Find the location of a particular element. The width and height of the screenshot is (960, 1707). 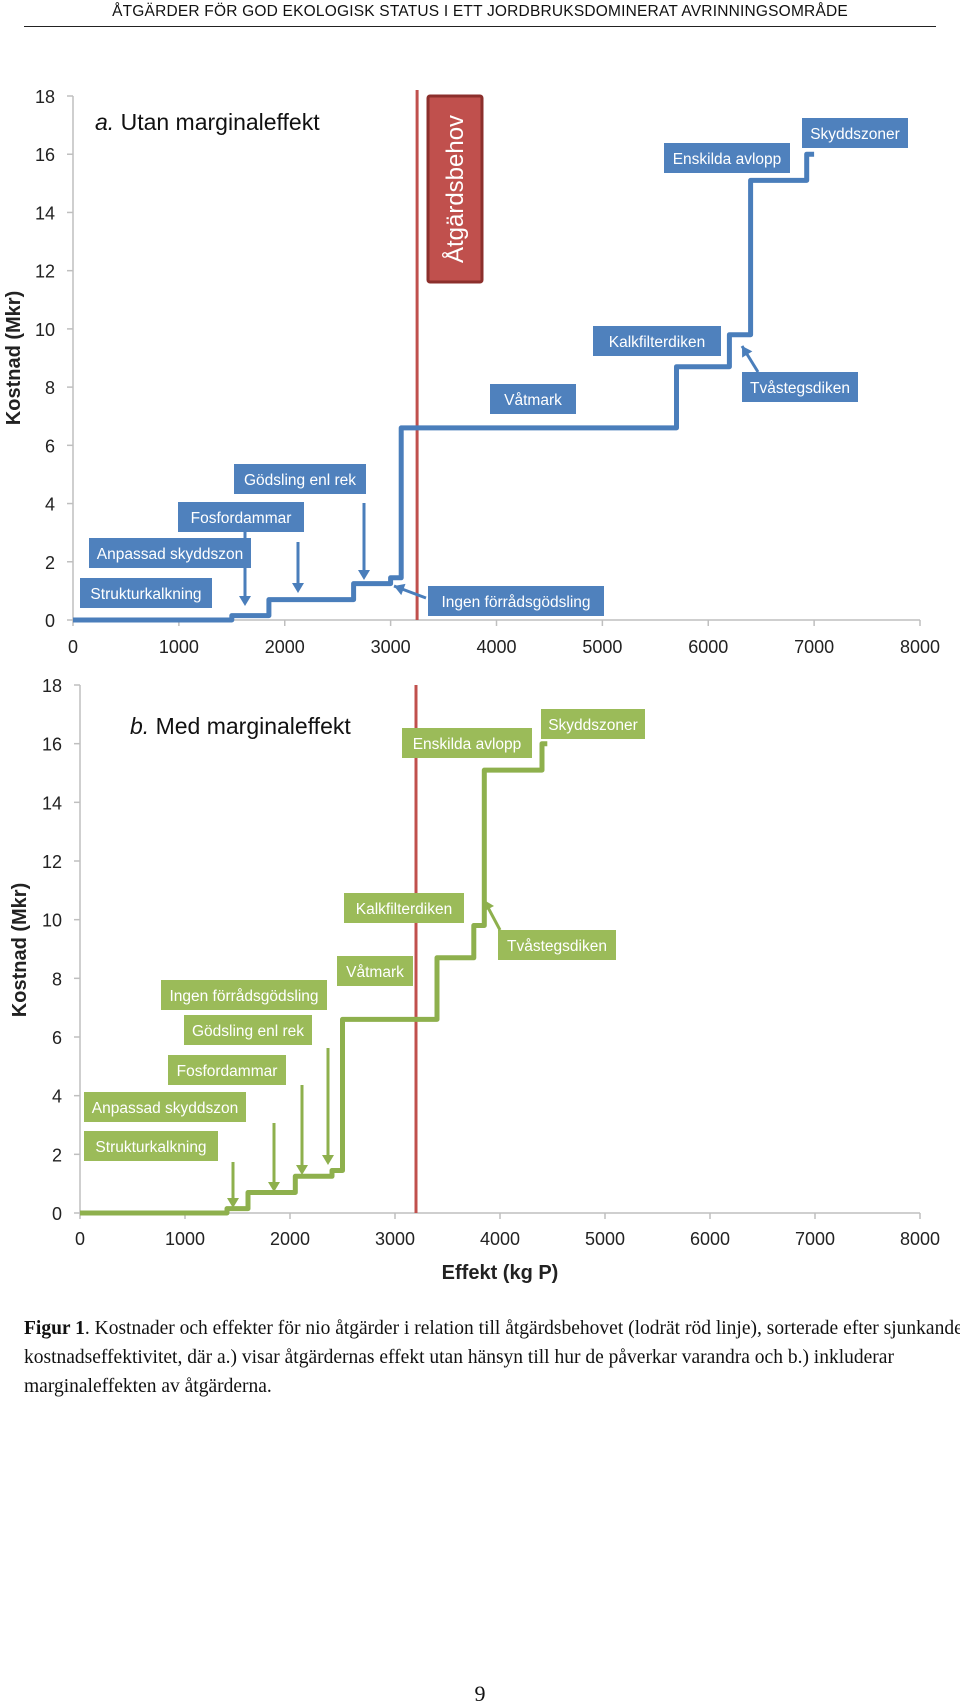

x-axis-label: Effekt (kg P) is located at coordinates (500, 1273).